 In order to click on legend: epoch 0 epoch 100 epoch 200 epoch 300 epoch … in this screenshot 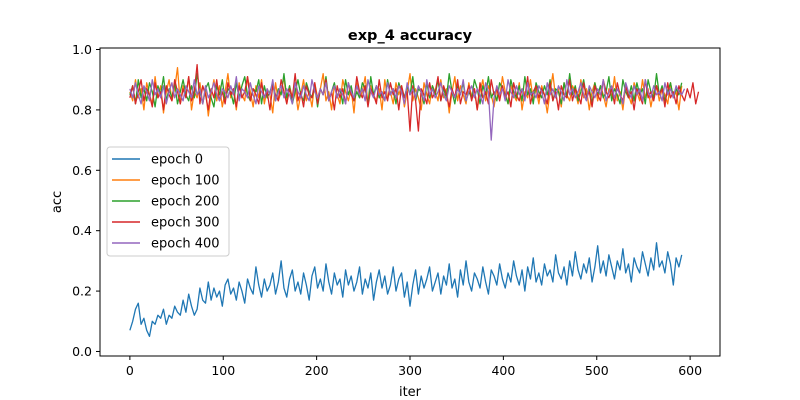, I will do `click(168, 201)`.